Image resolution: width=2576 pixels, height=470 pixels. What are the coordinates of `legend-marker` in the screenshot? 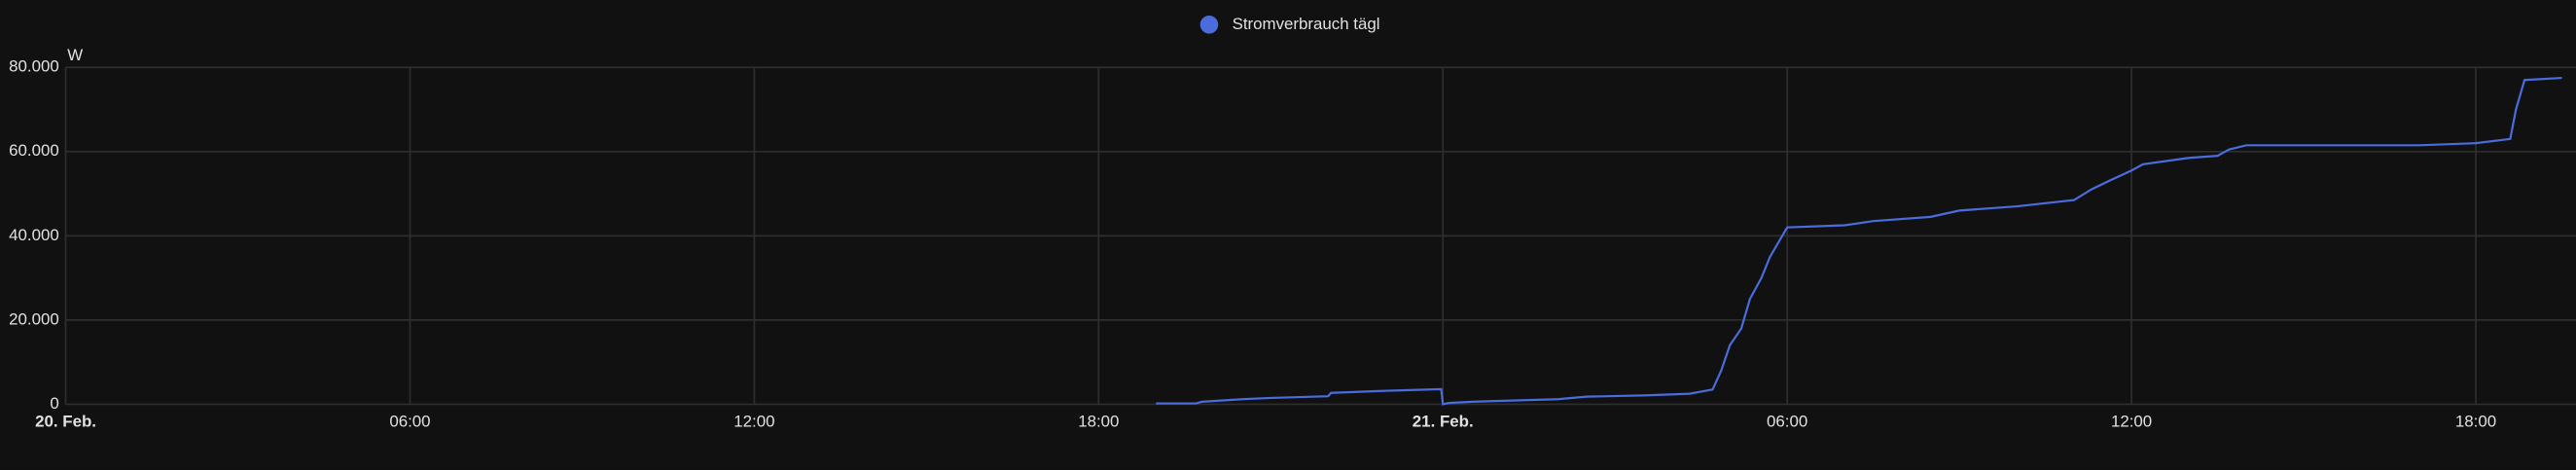 It's located at (1209, 25).